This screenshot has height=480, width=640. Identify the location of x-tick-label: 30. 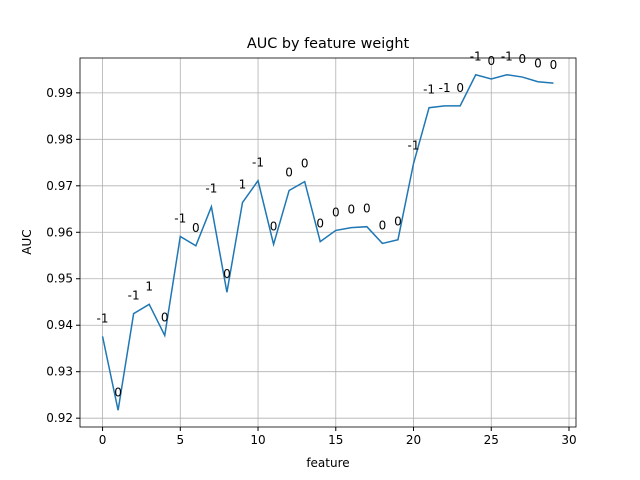
(568, 440).